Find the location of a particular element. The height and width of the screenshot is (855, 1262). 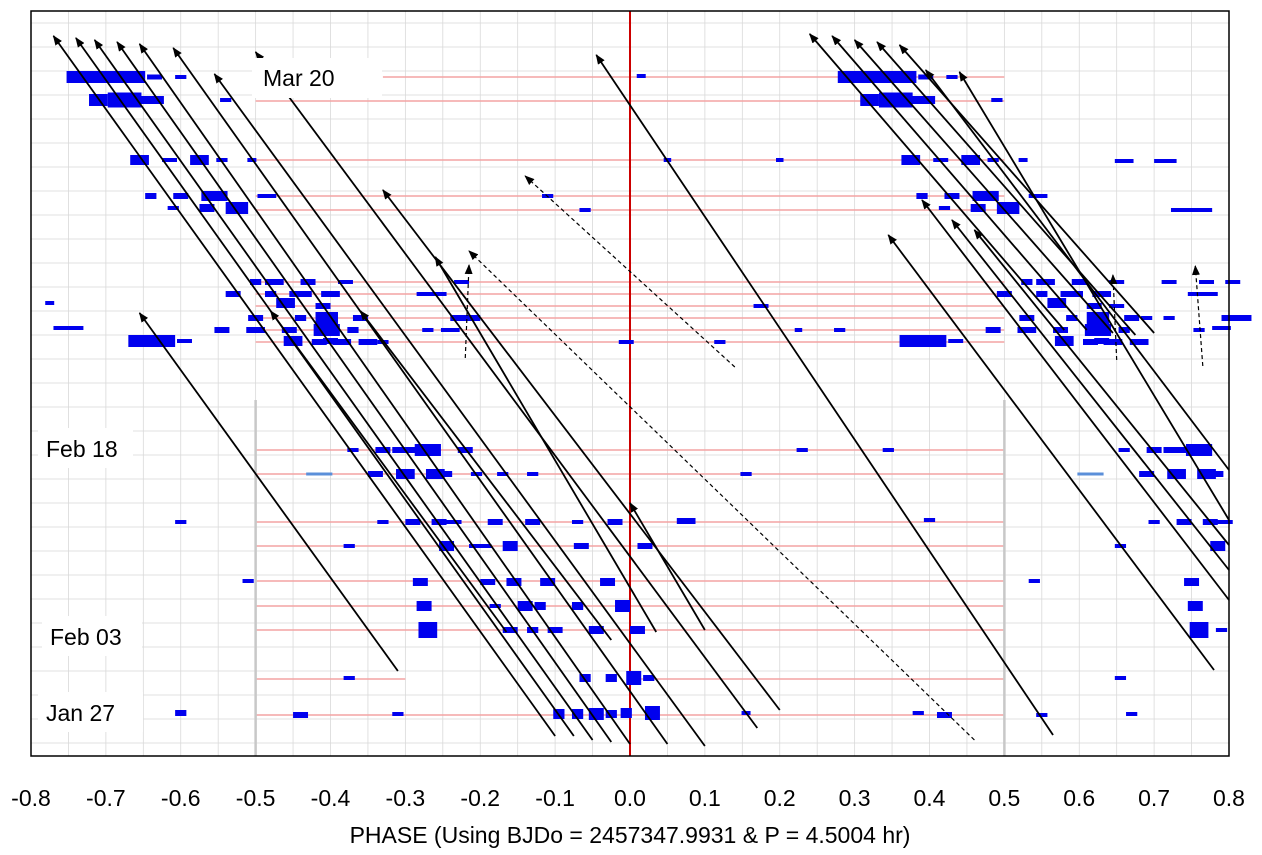

date-label-mar20: Mar 20 is located at coordinates (299, 78).